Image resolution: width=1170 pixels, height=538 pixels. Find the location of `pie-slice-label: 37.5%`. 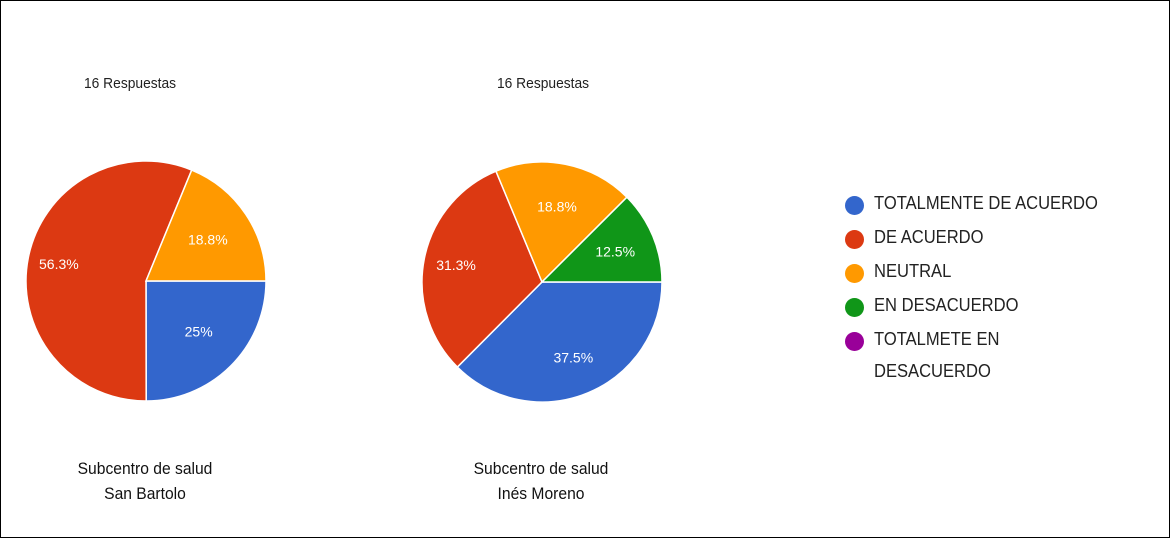

pie-slice-label: 37.5% is located at coordinates (573, 357).